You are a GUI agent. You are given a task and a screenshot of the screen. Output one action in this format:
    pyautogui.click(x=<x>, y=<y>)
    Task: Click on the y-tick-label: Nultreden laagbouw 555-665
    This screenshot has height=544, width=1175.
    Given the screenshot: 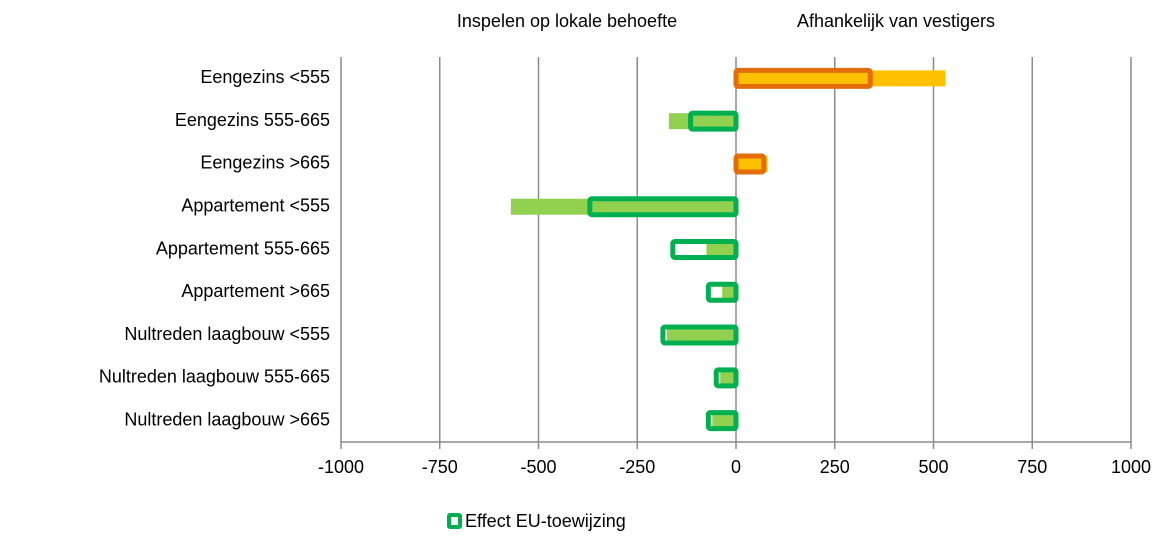 What is the action you would take?
    pyautogui.click(x=214, y=377)
    